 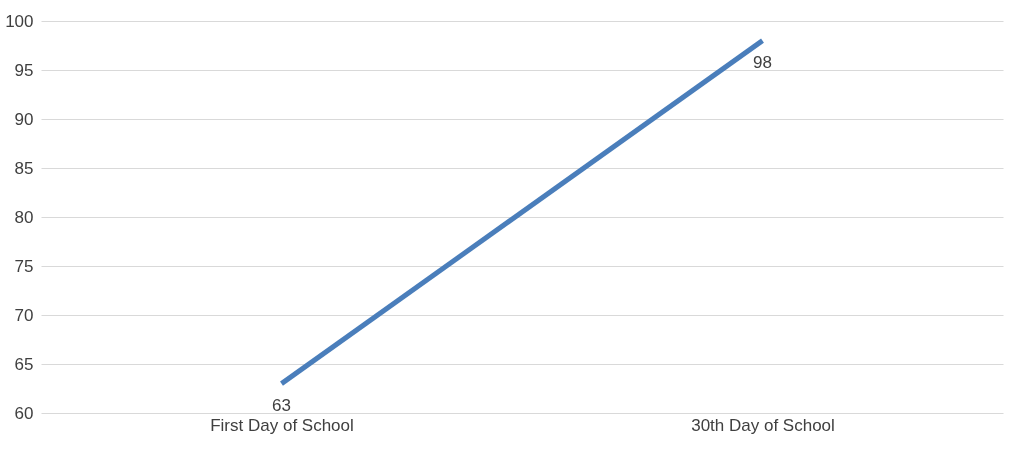 I want to click on y-tick-label: 70, so click(x=24, y=315).